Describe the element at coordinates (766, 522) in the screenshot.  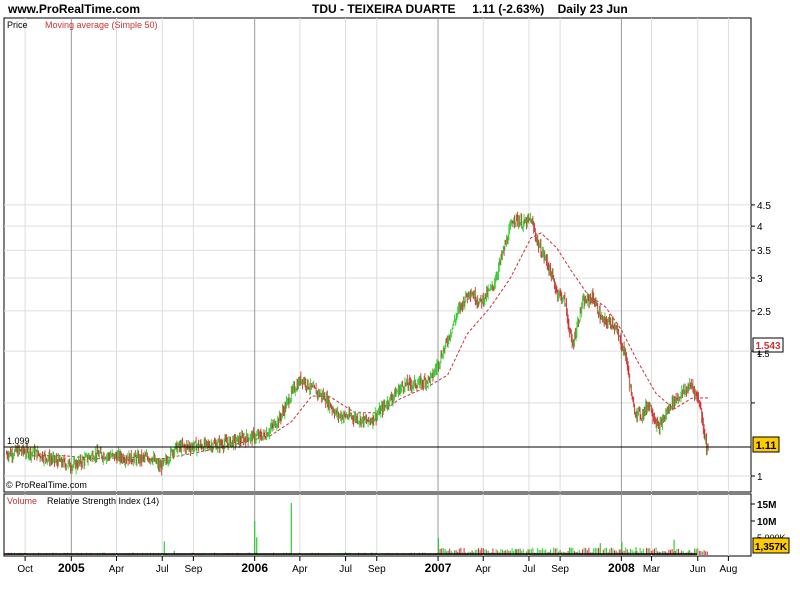
I see `volume-tick-label: 10M` at that location.